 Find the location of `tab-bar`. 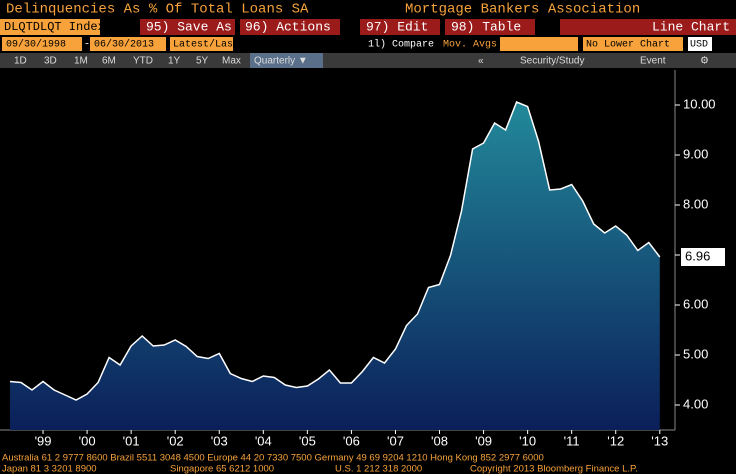

tab-bar is located at coordinates (368, 60).